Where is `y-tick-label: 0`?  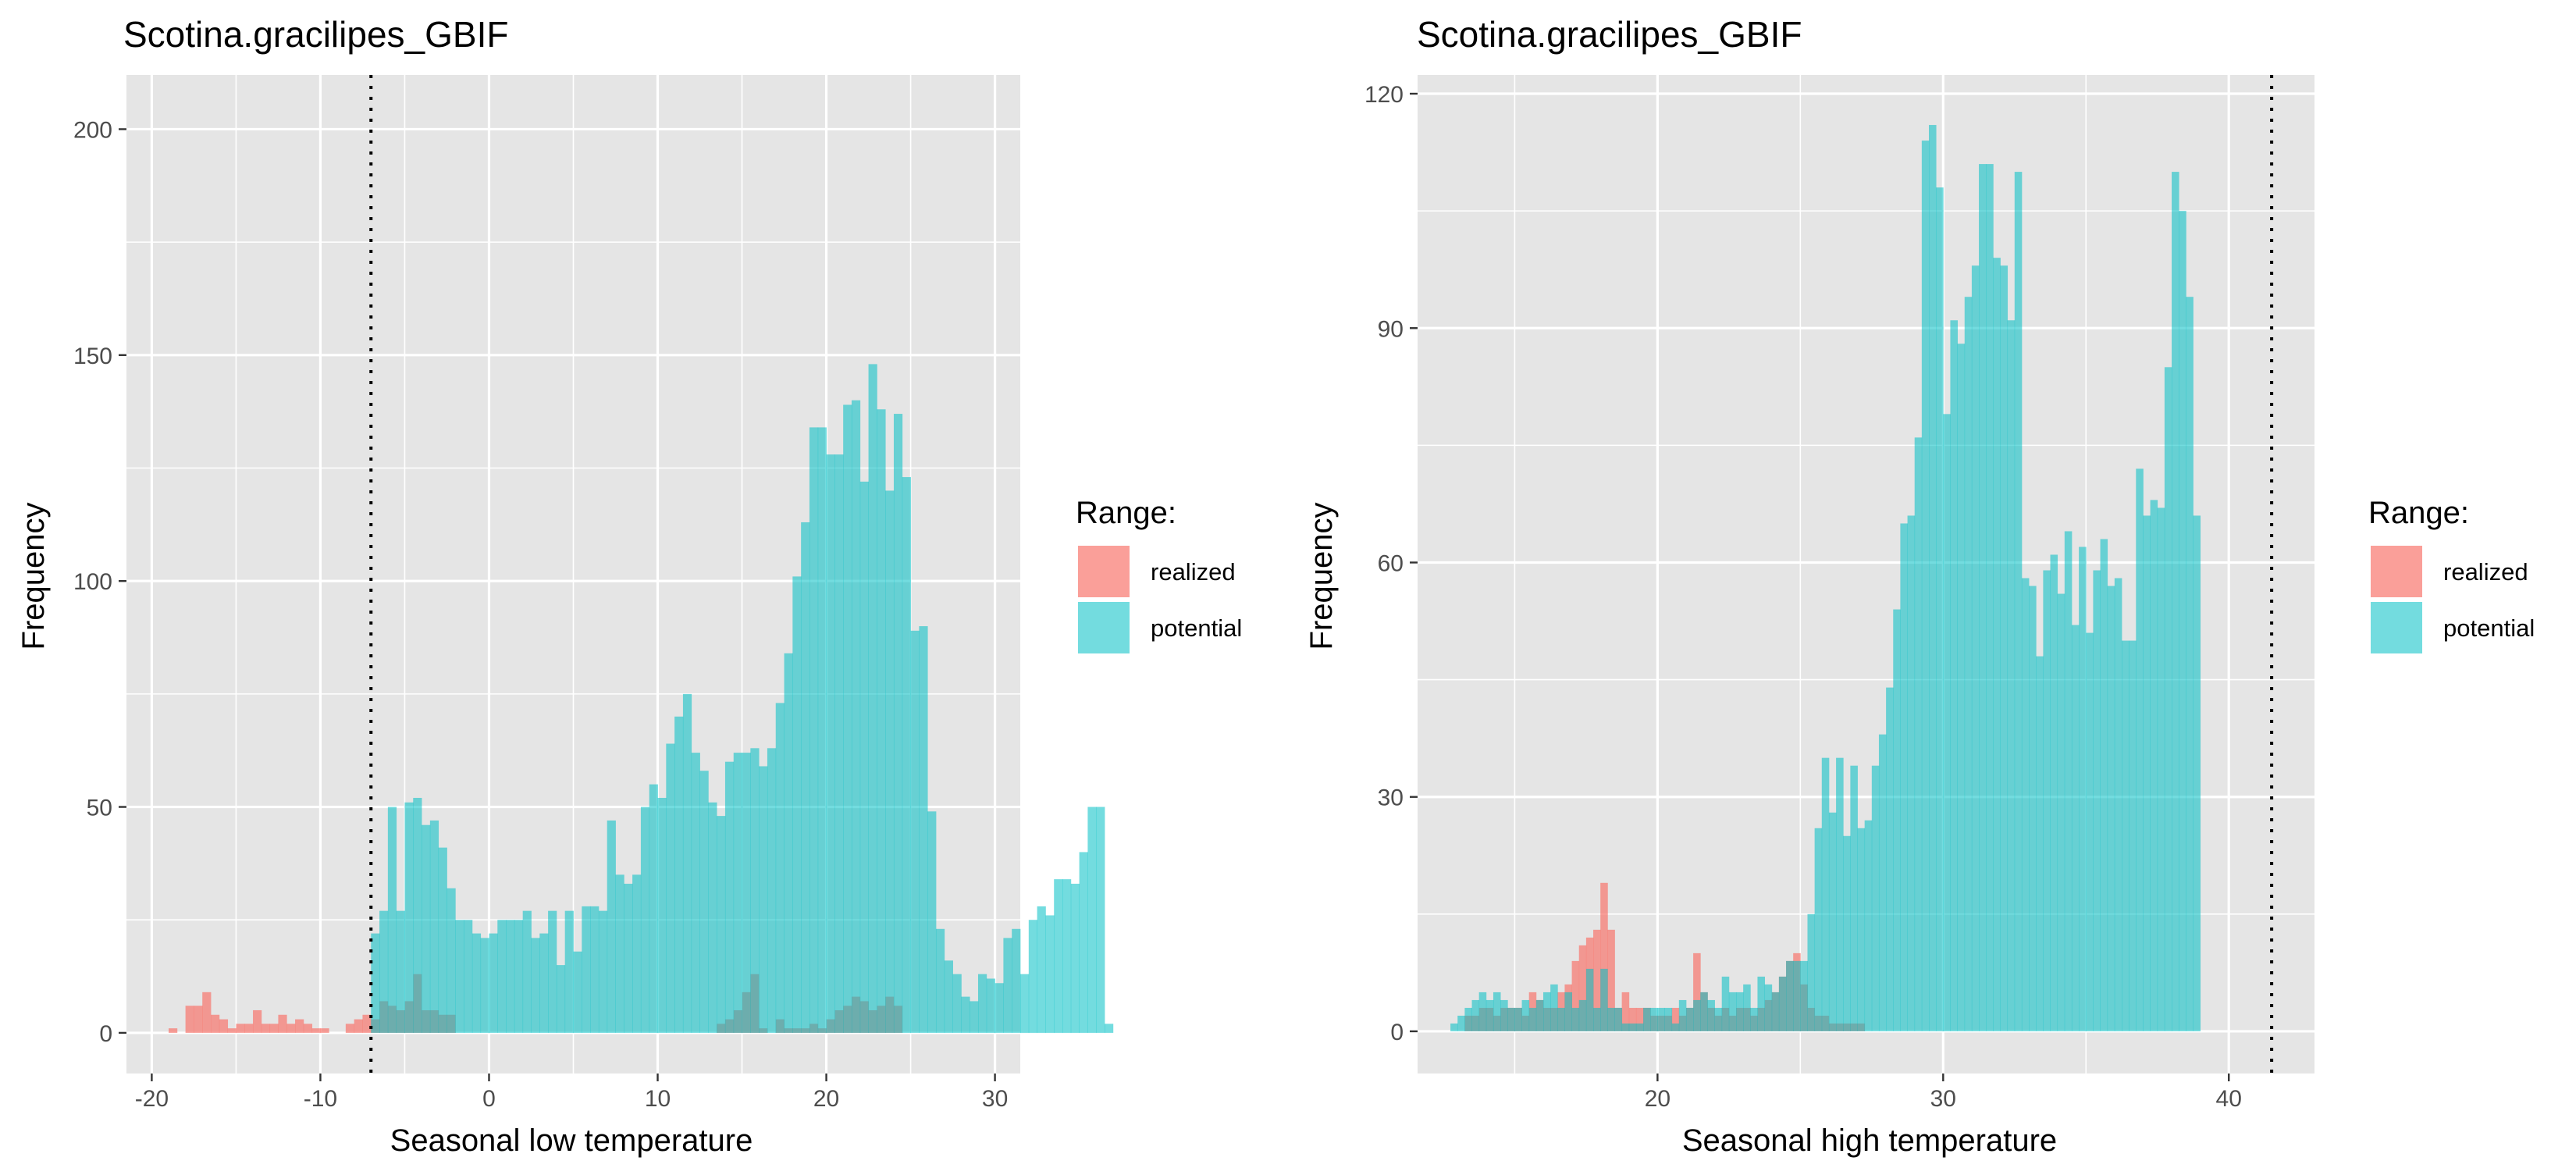
y-tick-label: 0 is located at coordinates (105, 1034).